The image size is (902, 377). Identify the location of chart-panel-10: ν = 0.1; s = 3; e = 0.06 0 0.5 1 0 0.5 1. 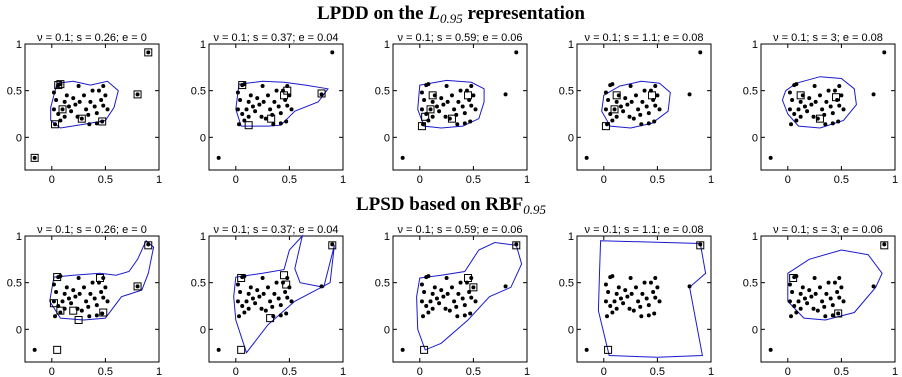
(820, 300).